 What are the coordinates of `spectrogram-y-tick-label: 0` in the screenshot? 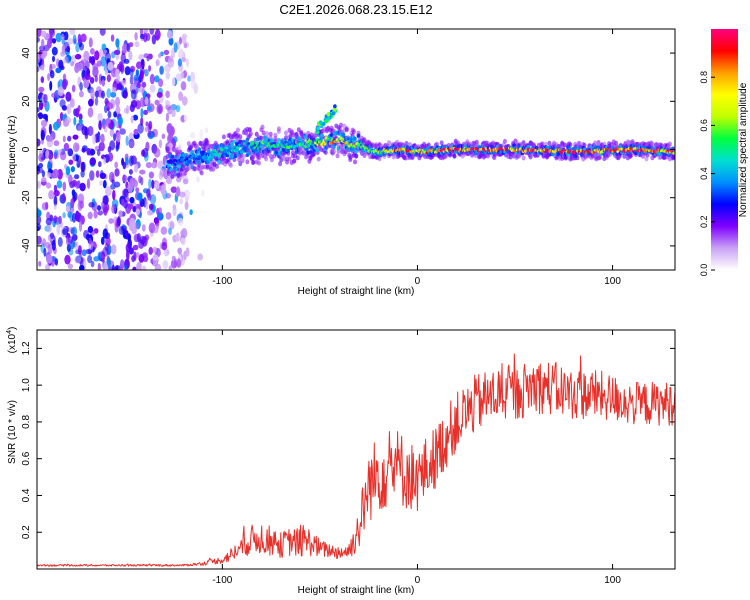 It's located at (26, 149).